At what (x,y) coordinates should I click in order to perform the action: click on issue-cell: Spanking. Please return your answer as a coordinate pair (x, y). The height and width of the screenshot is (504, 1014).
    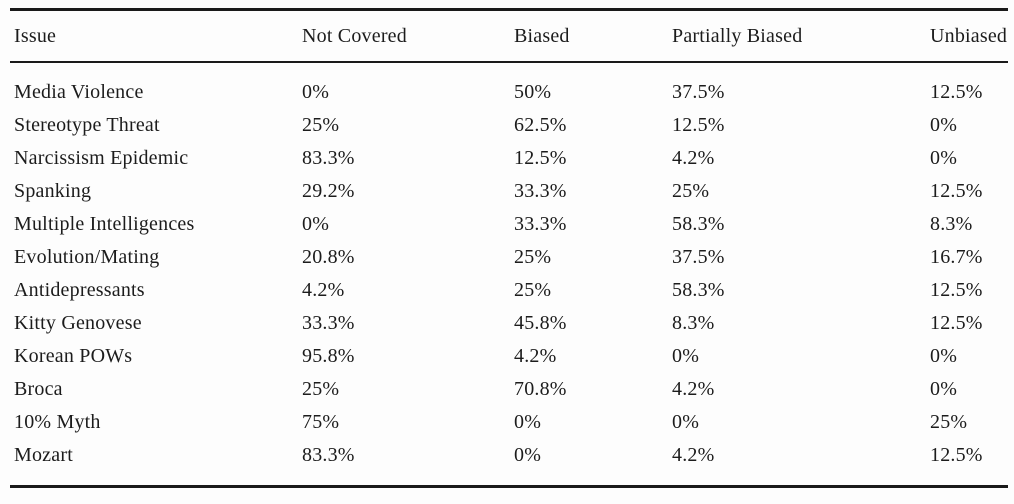
    Looking at the image, I should click on (53, 191).